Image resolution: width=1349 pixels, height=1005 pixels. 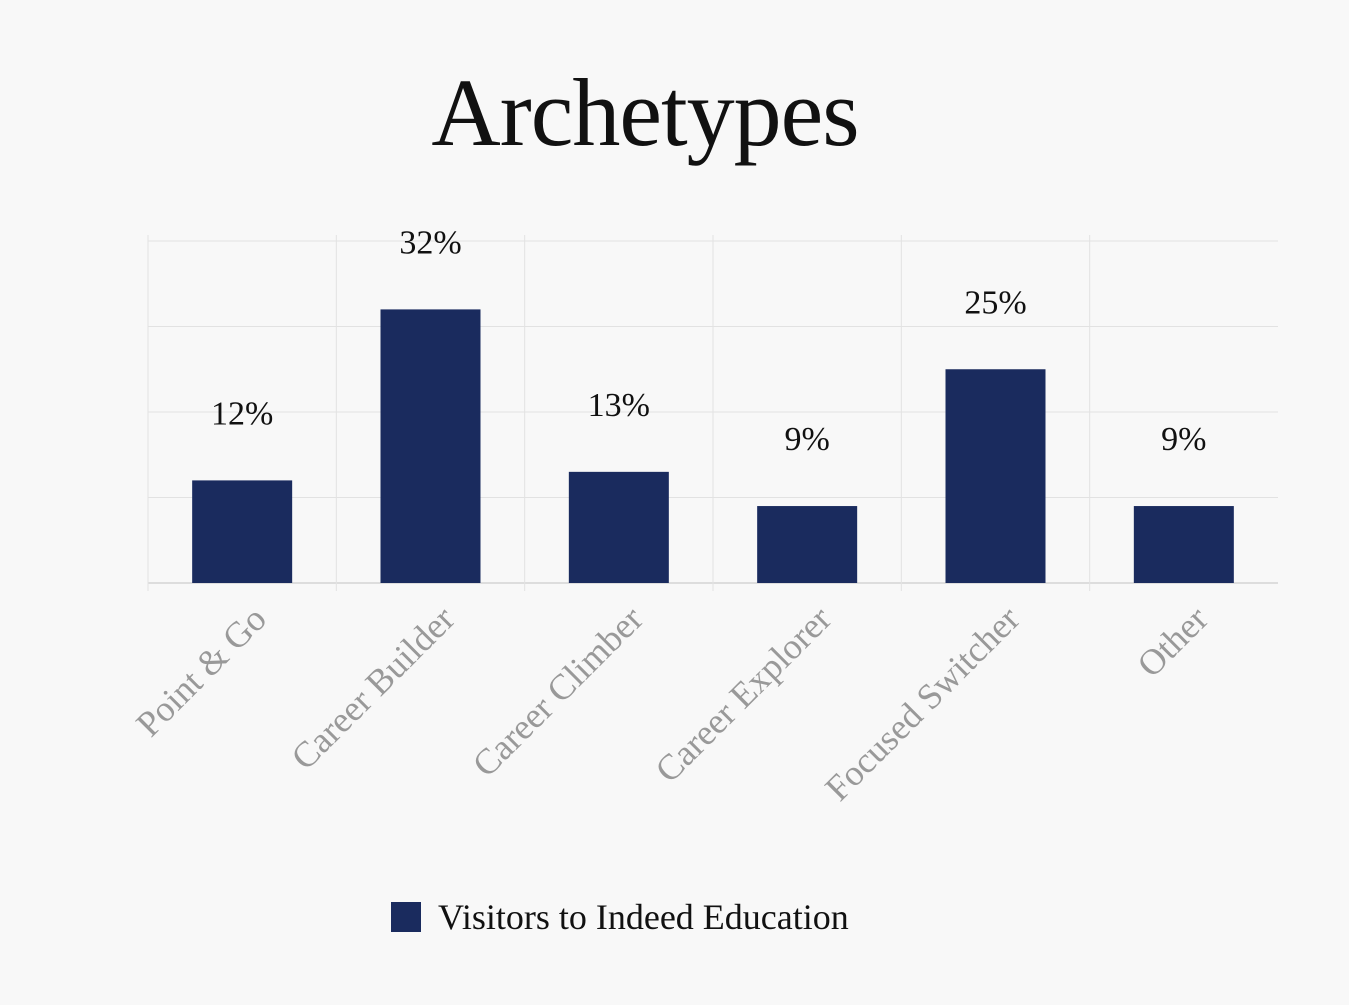 I want to click on x-tick-label: Other, so click(x=1172, y=641).